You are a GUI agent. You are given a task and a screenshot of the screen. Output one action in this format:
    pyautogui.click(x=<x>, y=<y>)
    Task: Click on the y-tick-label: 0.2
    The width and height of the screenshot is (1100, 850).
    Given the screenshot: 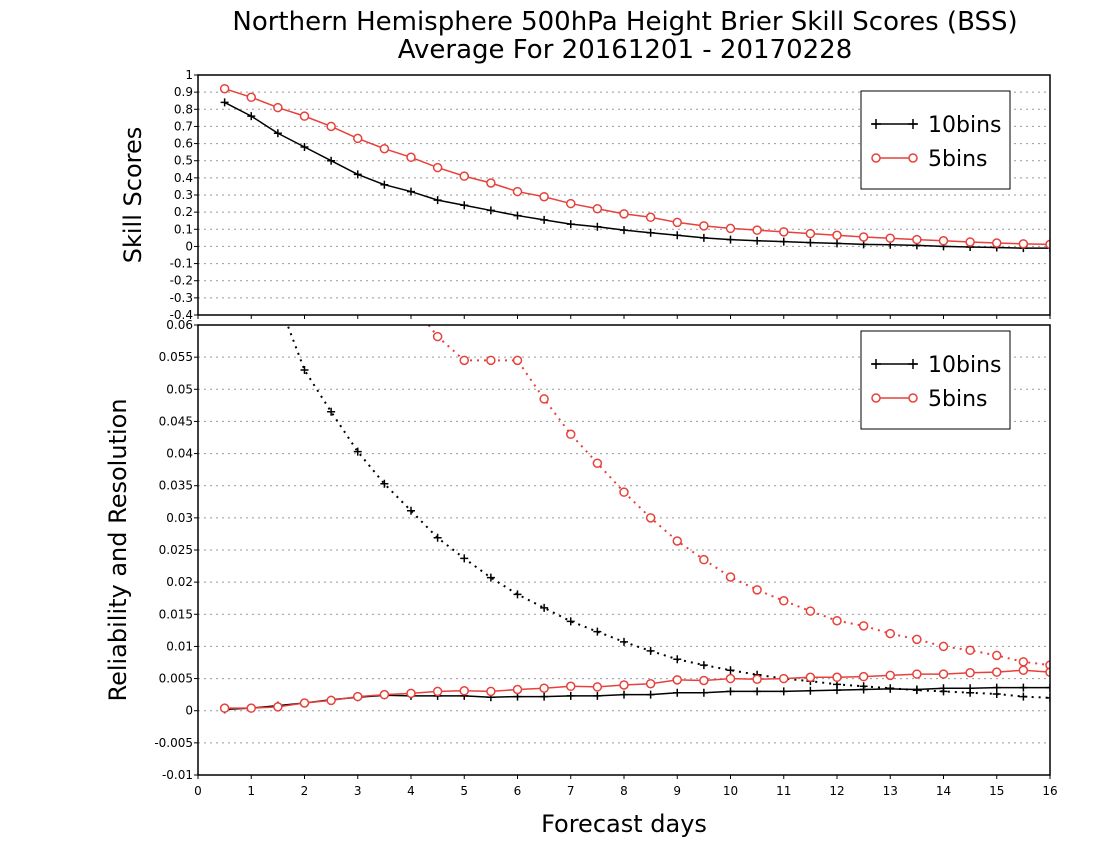 What is the action you would take?
    pyautogui.click(x=183, y=212)
    